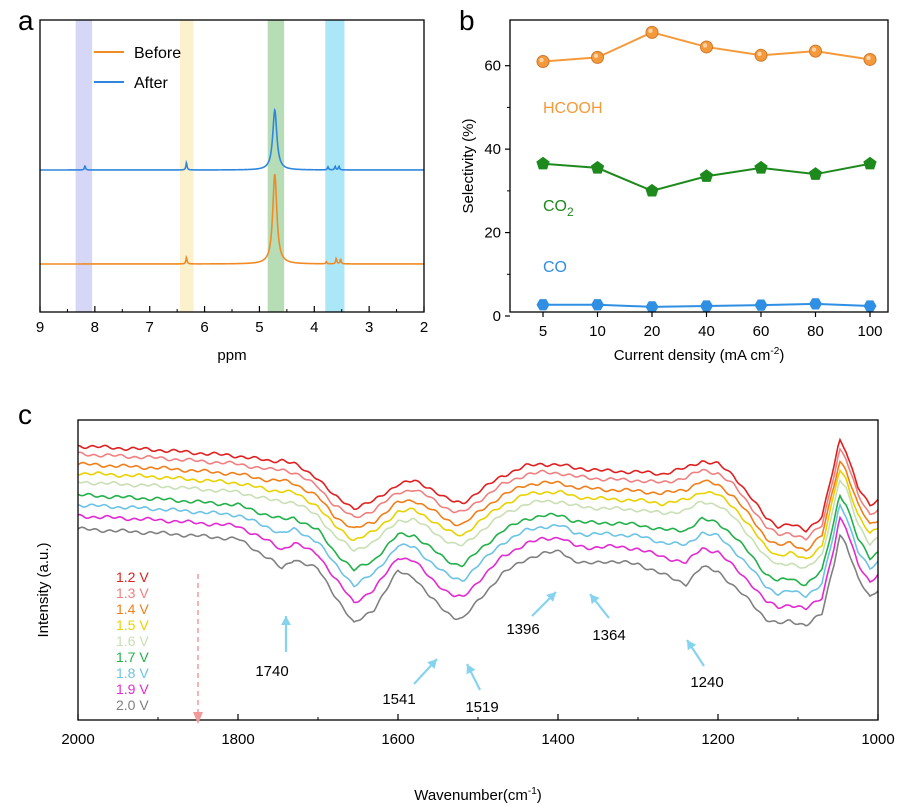 The image size is (906, 809). What do you see at coordinates (877, 739) in the screenshot?
I see `x-tick-label-1000: 1000` at bounding box center [877, 739].